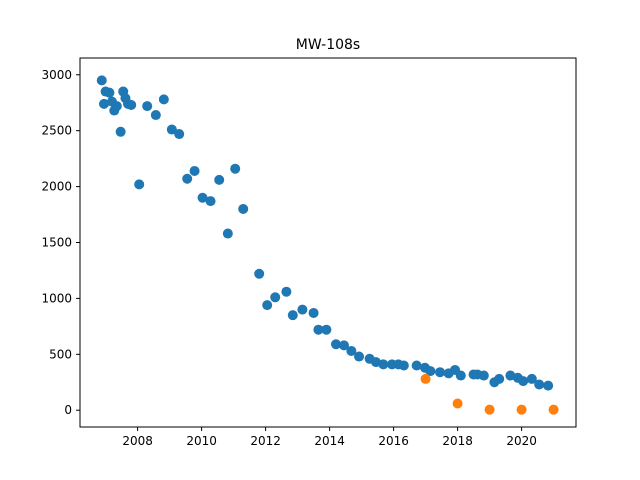  I want to click on y-tick-label: 1500, so click(56, 243).